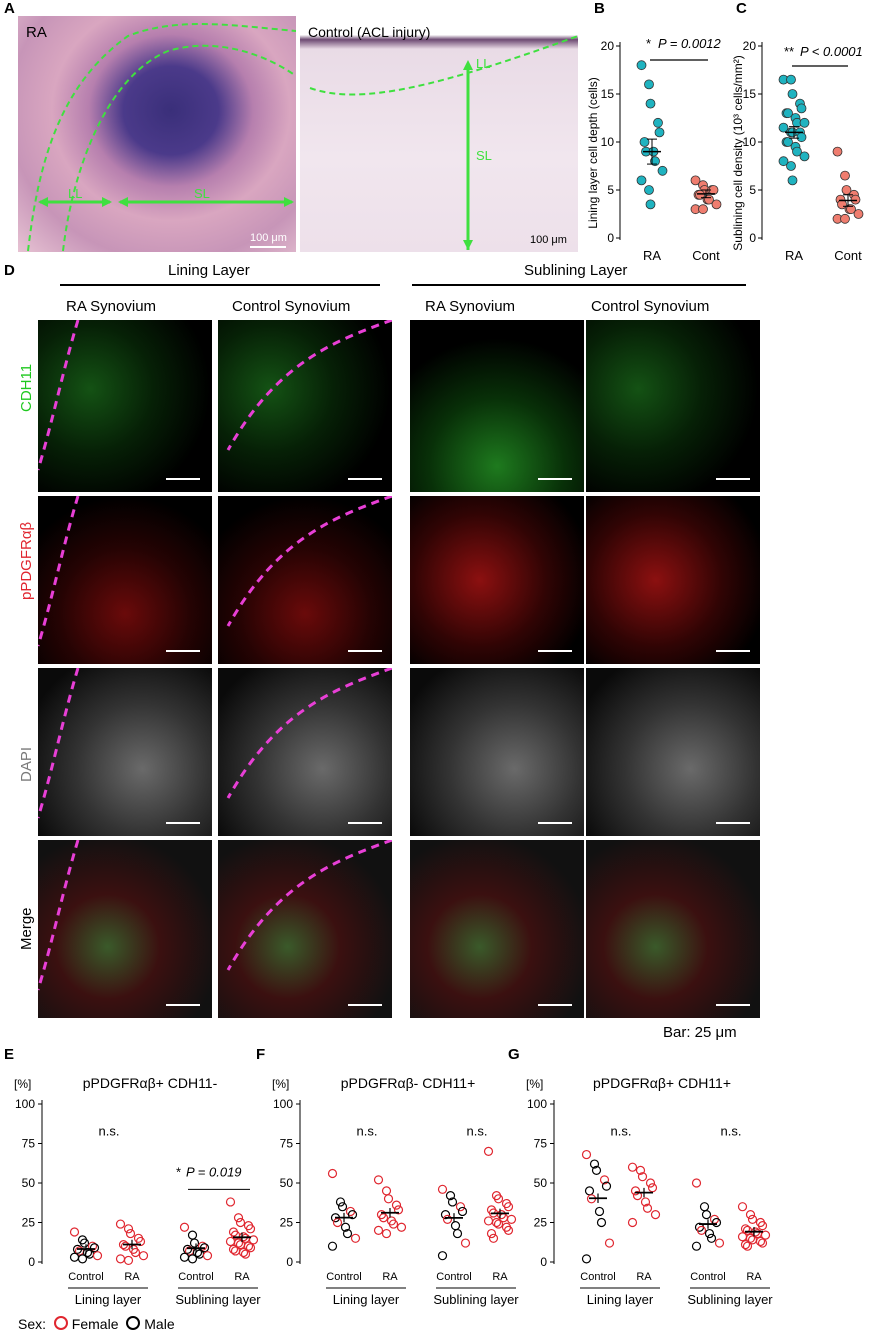  What do you see at coordinates (161, 137) in the screenshot?
I see `ra-annotation-overlay` at bounding box center [161, 137].